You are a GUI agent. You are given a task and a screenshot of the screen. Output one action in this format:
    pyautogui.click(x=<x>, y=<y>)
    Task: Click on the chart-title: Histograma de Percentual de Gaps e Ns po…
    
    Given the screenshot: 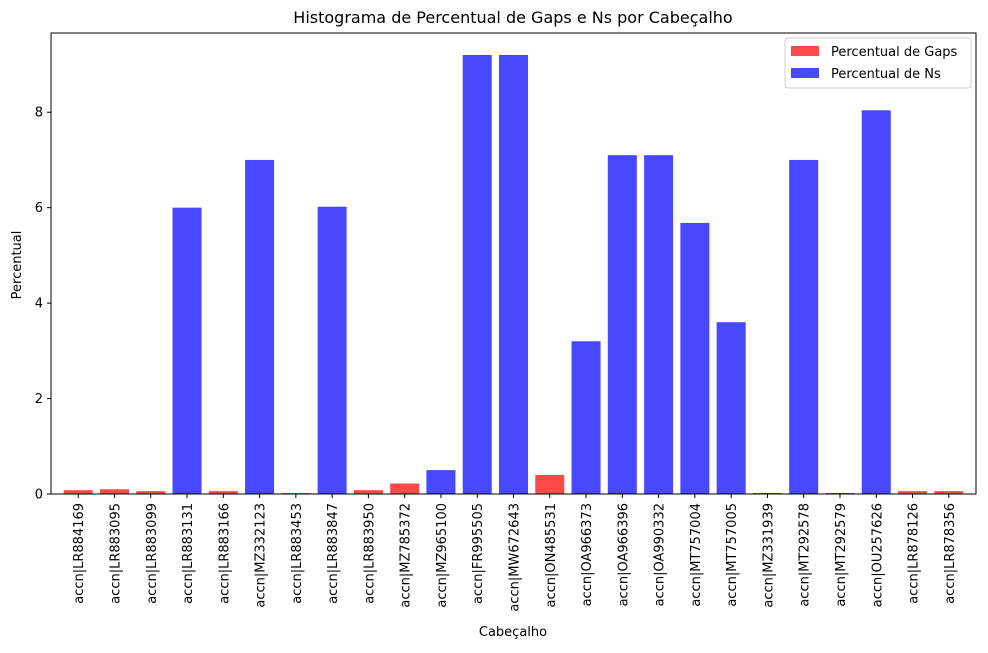 What is the action you would take?
    pyautogui.click(x=512, y=17)
    